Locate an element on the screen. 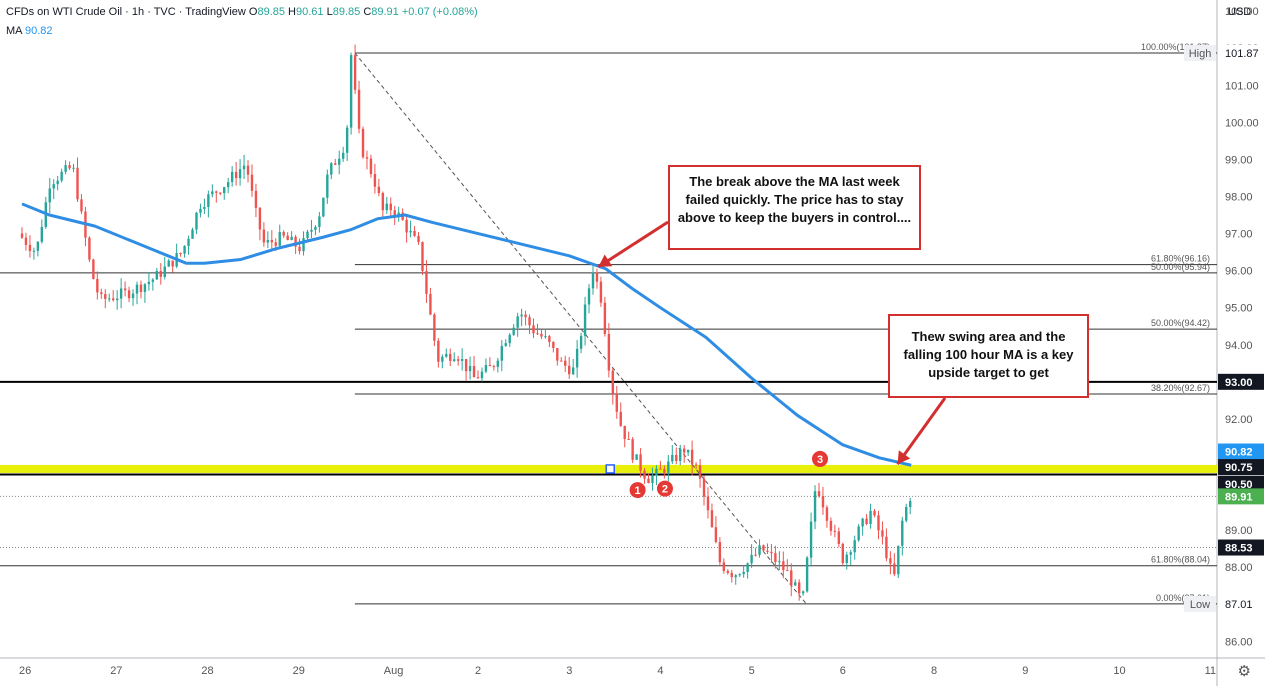 This screenshot has height=686, width=1265. price-tag-label: 89.91 is located at coordinates (1239, 497).